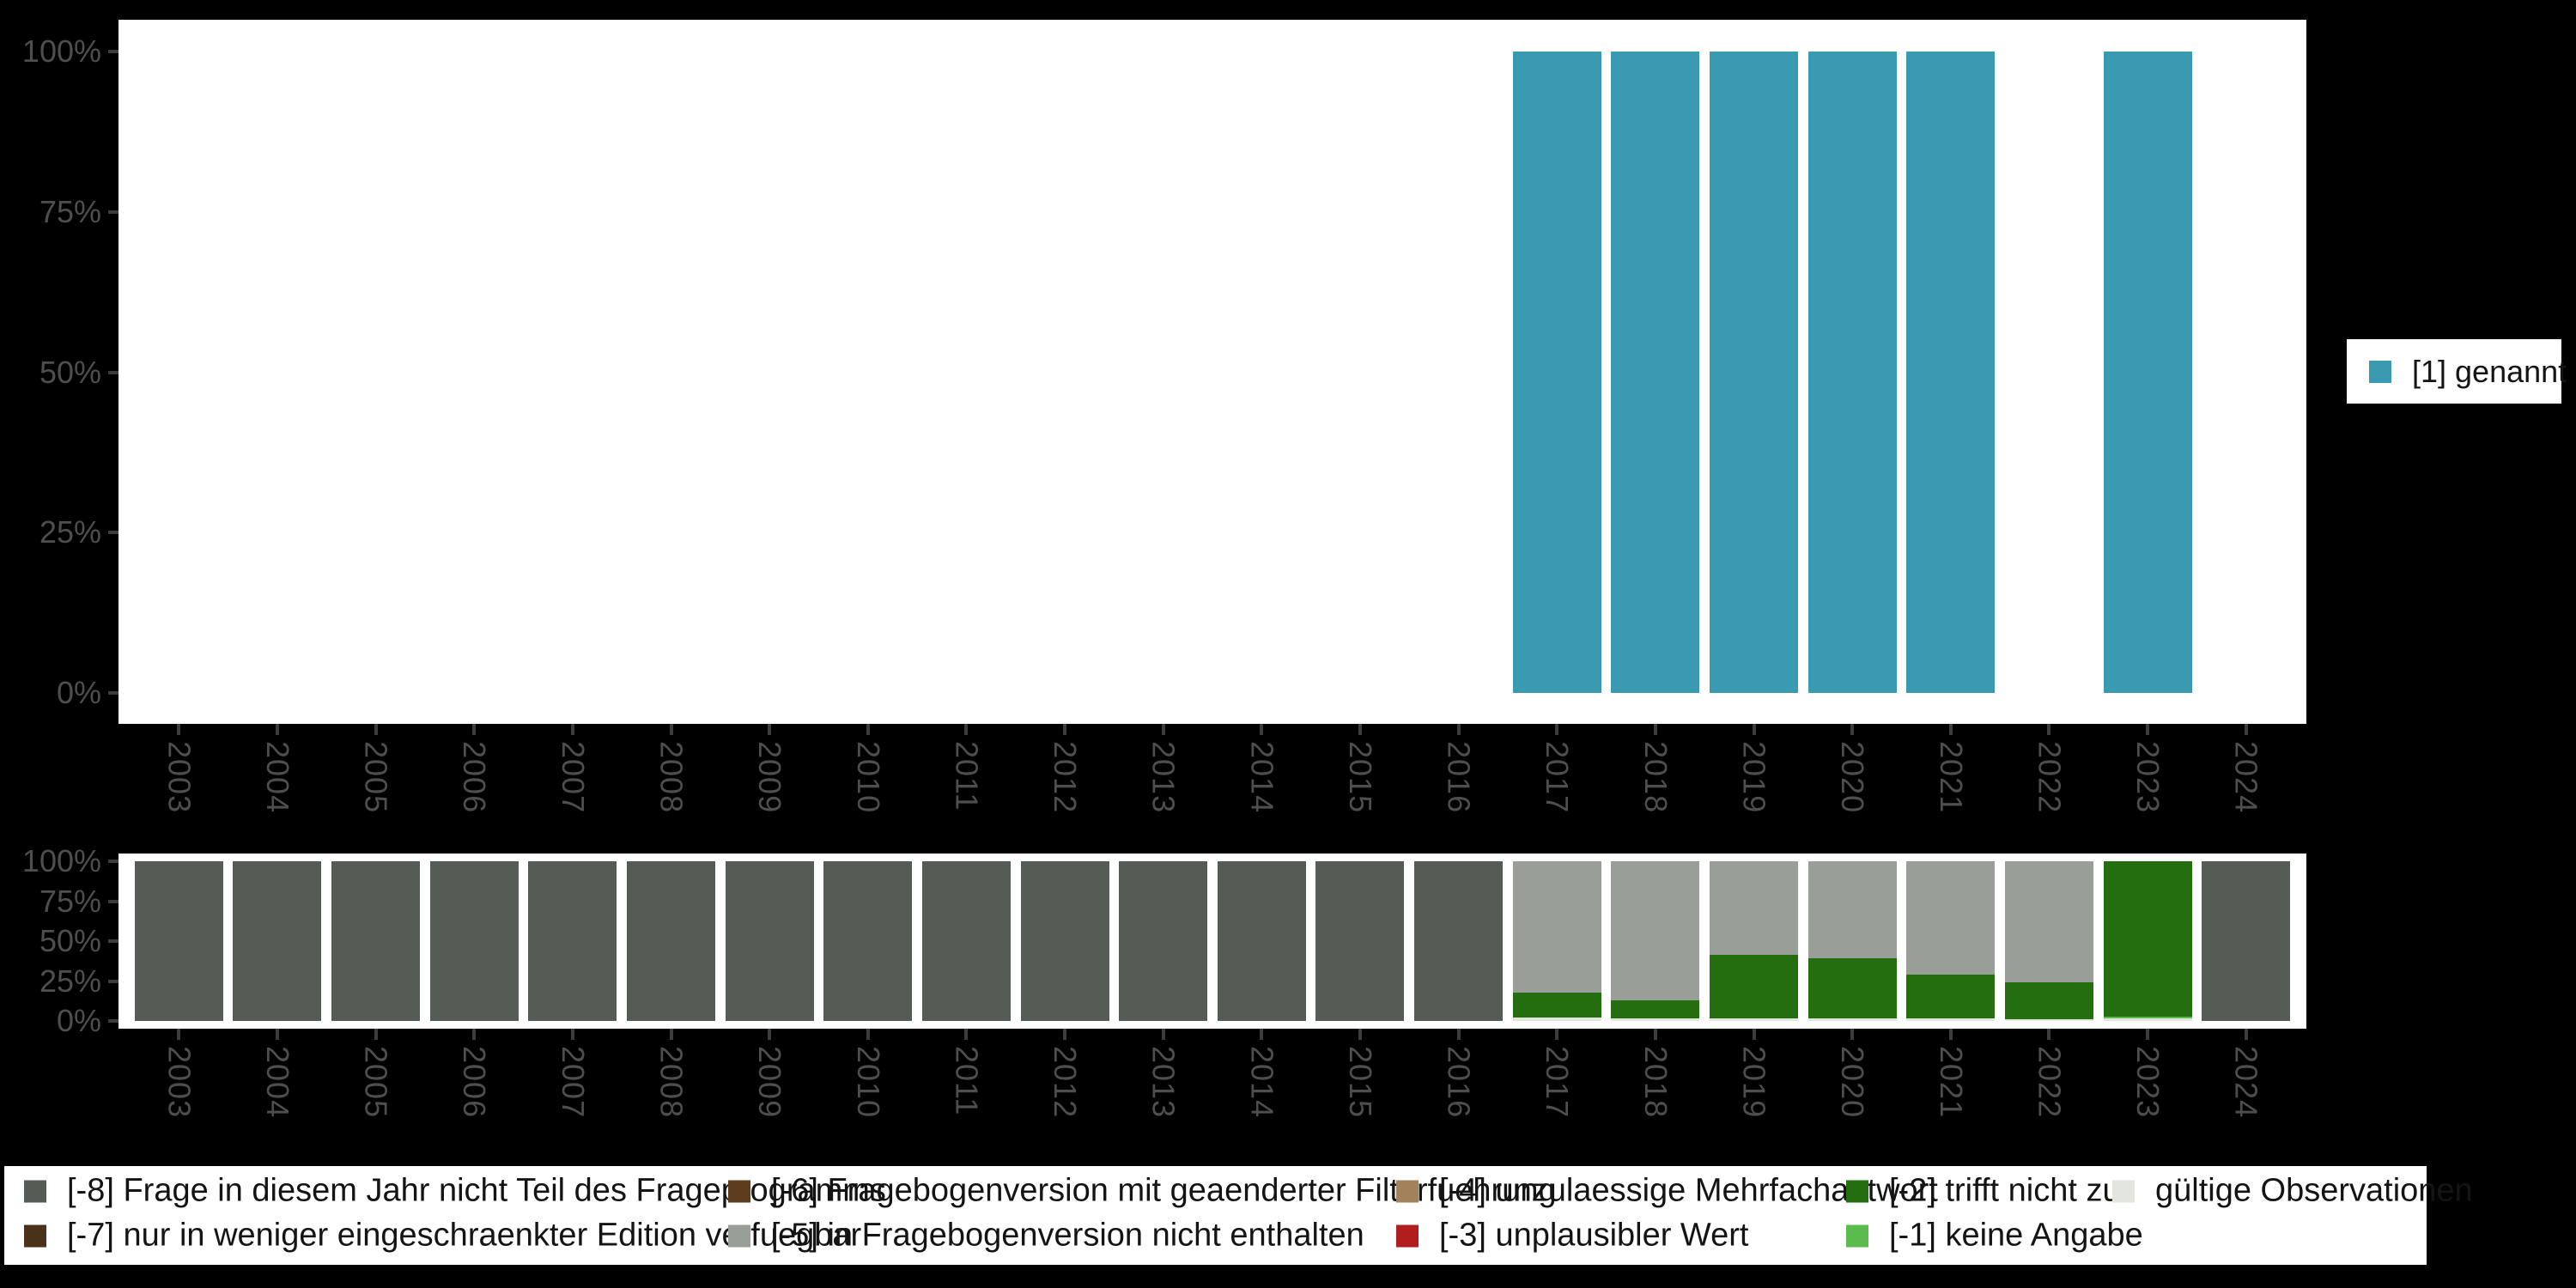 The width and height of the screenshot is (2576, 1288). Describe the element at coordinates (1852, 372) in the screenshot. I see `bar-2020` at that location.